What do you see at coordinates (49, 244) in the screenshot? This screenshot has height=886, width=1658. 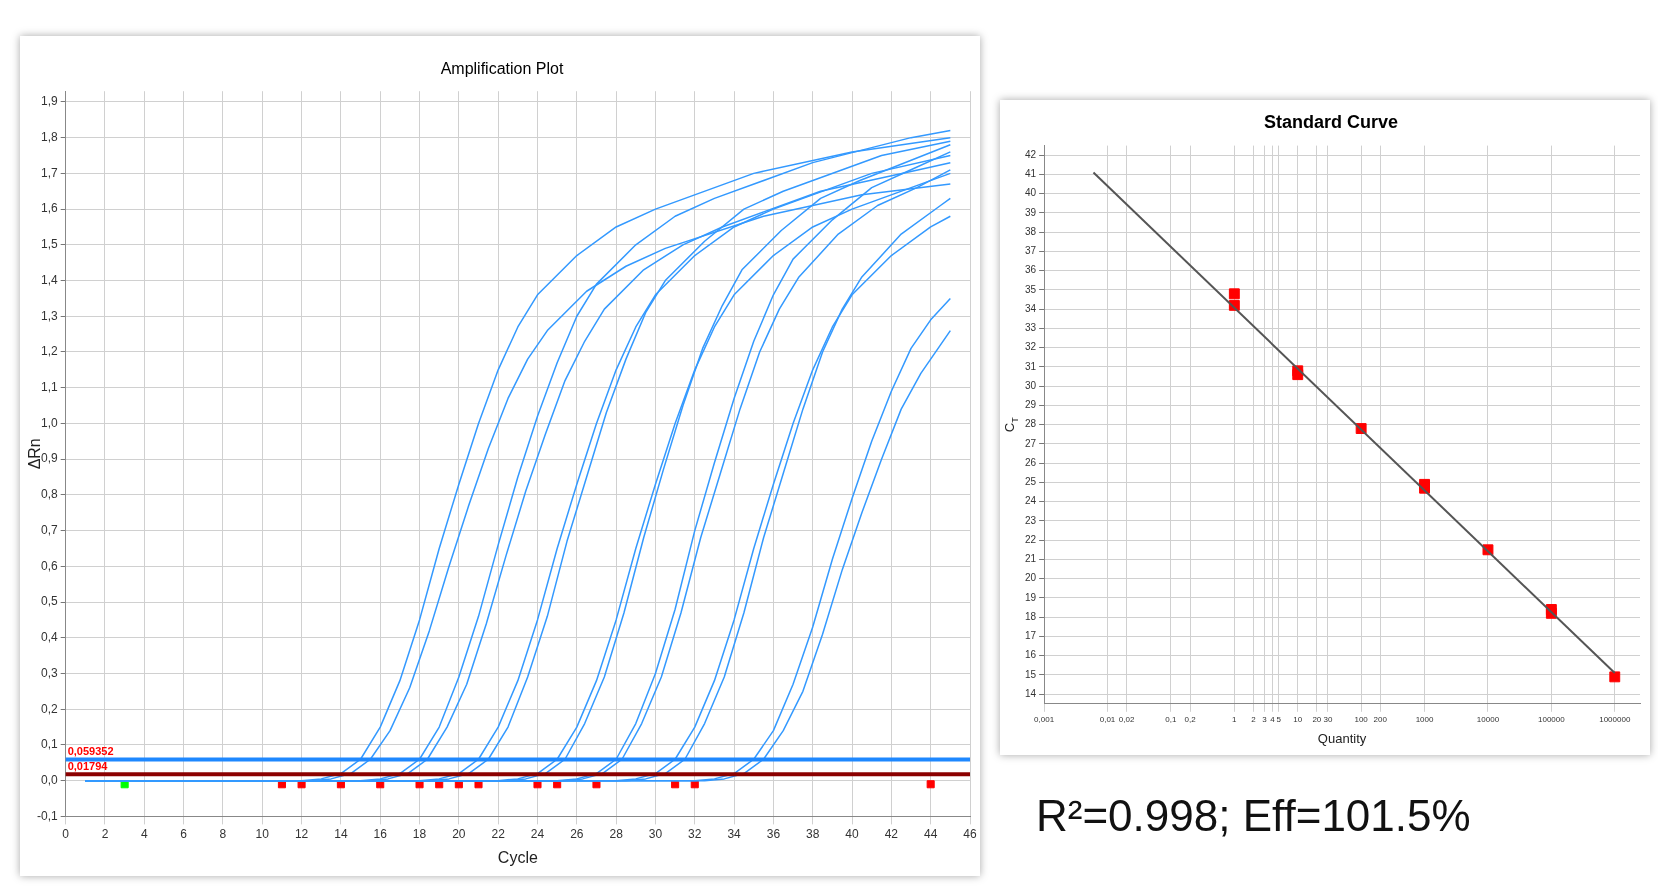 I see `y-tick-label: 1,5` at bounding box center [49, 244].